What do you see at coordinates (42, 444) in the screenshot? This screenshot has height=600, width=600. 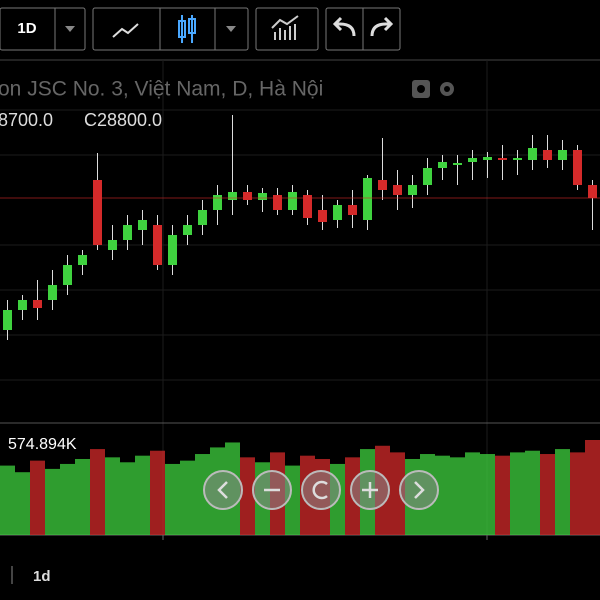 I see `volume-label: 574.894K` at bounding box center [42, 444].